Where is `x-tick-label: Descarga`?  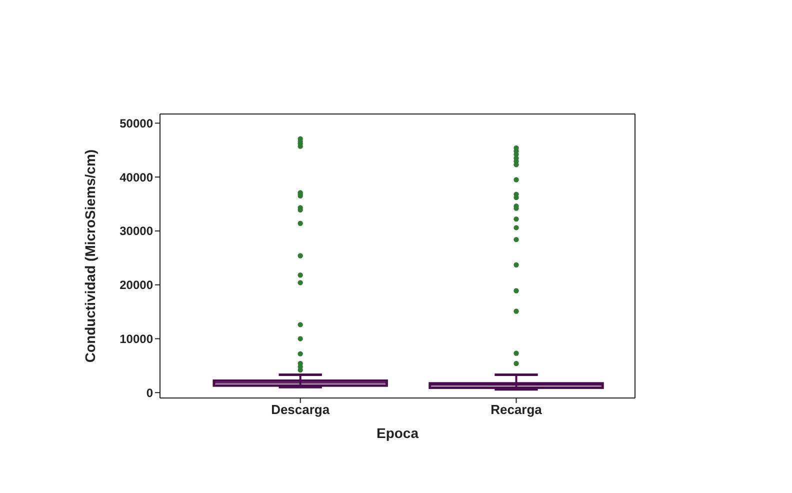 x-tick-label: Descarga is located at coordinates (300, 410).